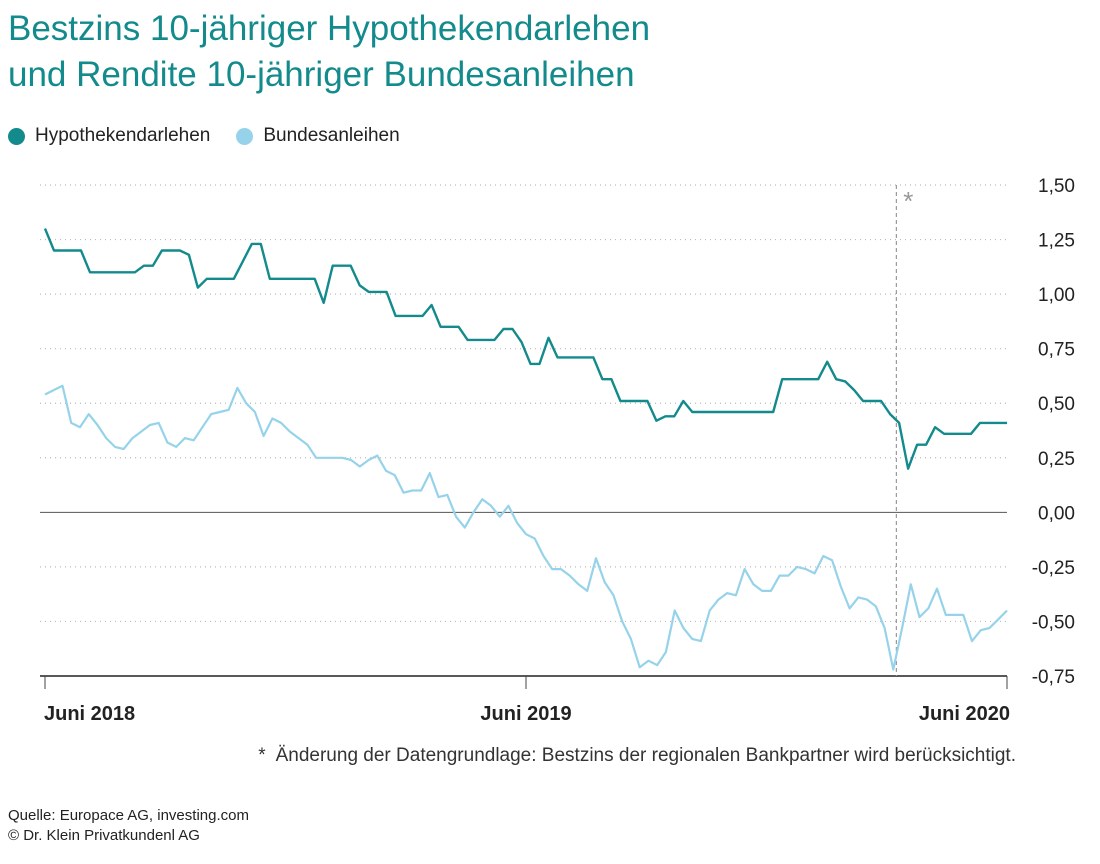 The height and width of the screenshot is (864, 1100). Describe the element at coordinates (964, 714) in the screenshot. I see `x-tick-label: Juni 2020` at that location.